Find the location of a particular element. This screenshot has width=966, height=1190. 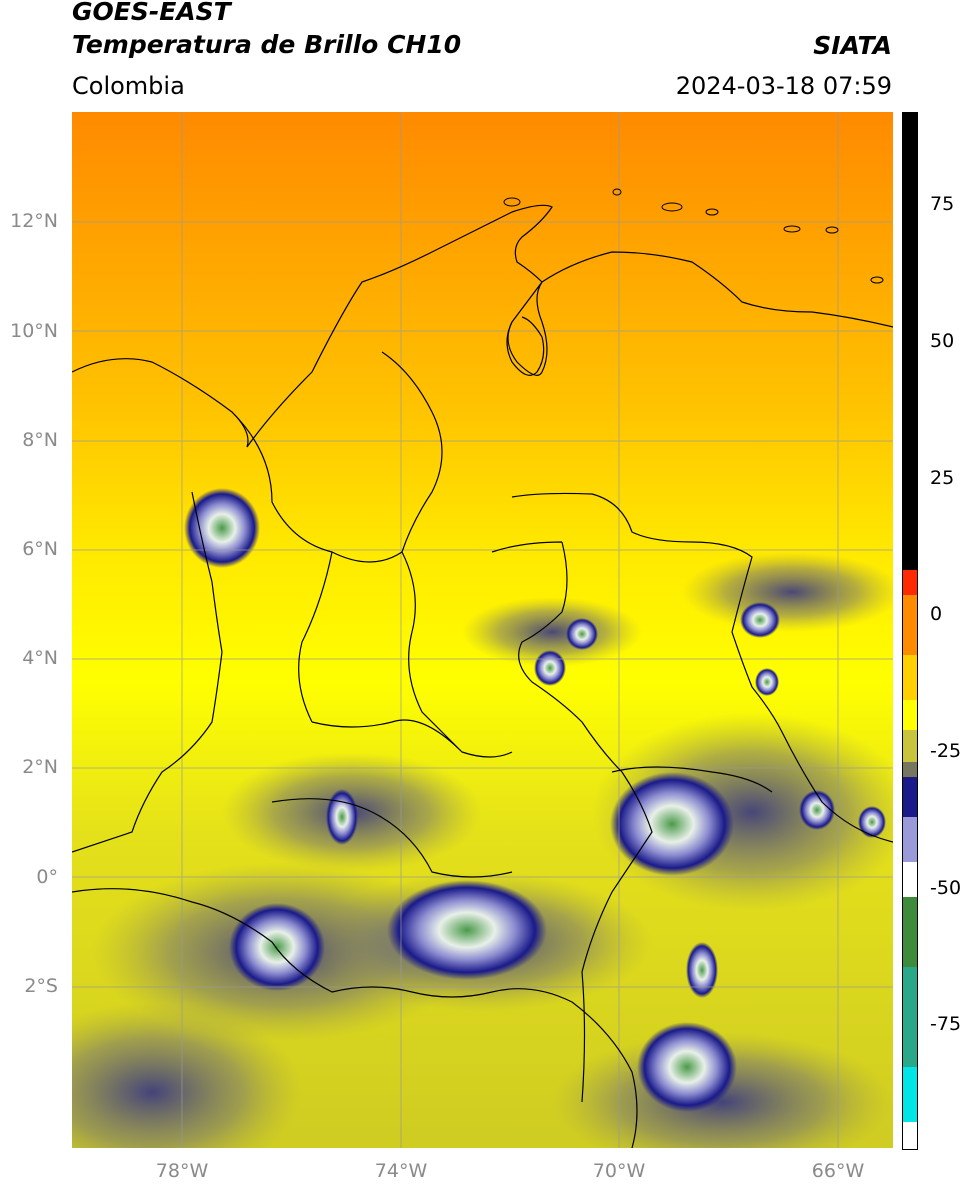

venezuela-border is located at coordinates (702, 667).